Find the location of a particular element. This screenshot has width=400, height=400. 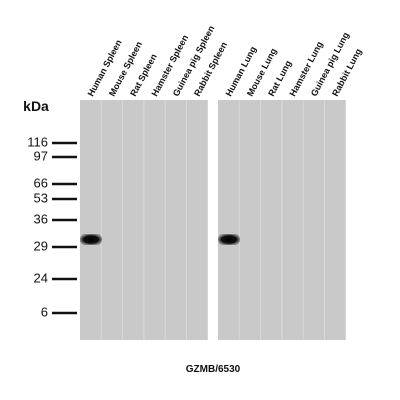

marker-label: 6 is located at coordinates (44, 311).